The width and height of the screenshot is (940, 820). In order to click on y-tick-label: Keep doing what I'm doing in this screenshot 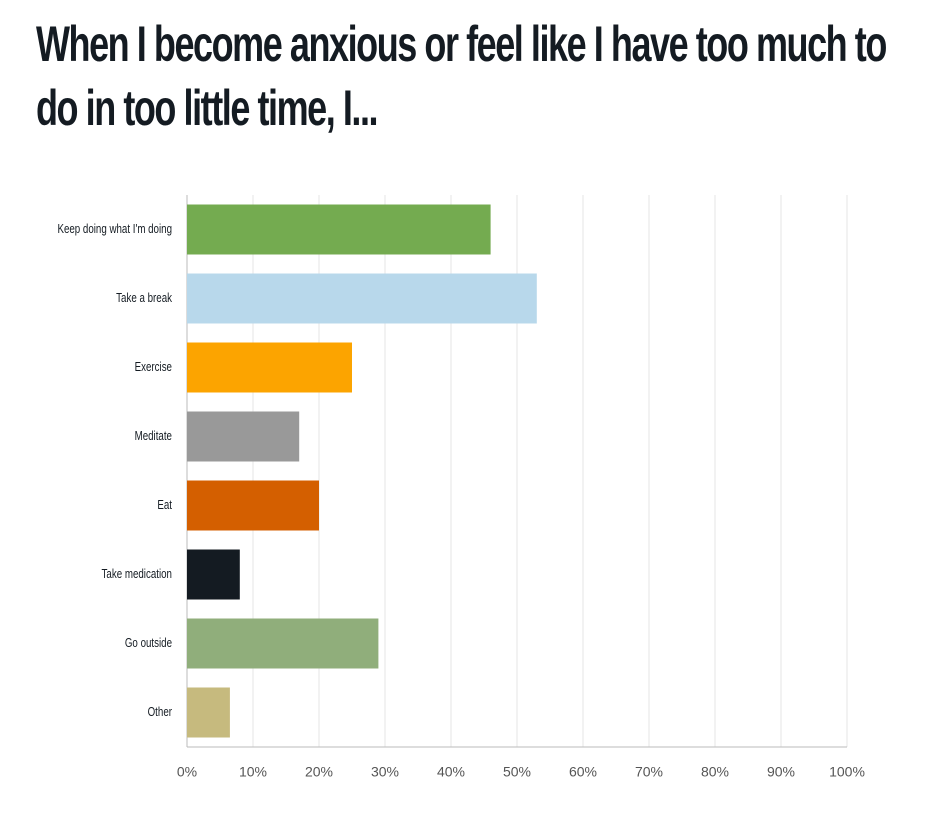, I will do `click(114, 230)`.